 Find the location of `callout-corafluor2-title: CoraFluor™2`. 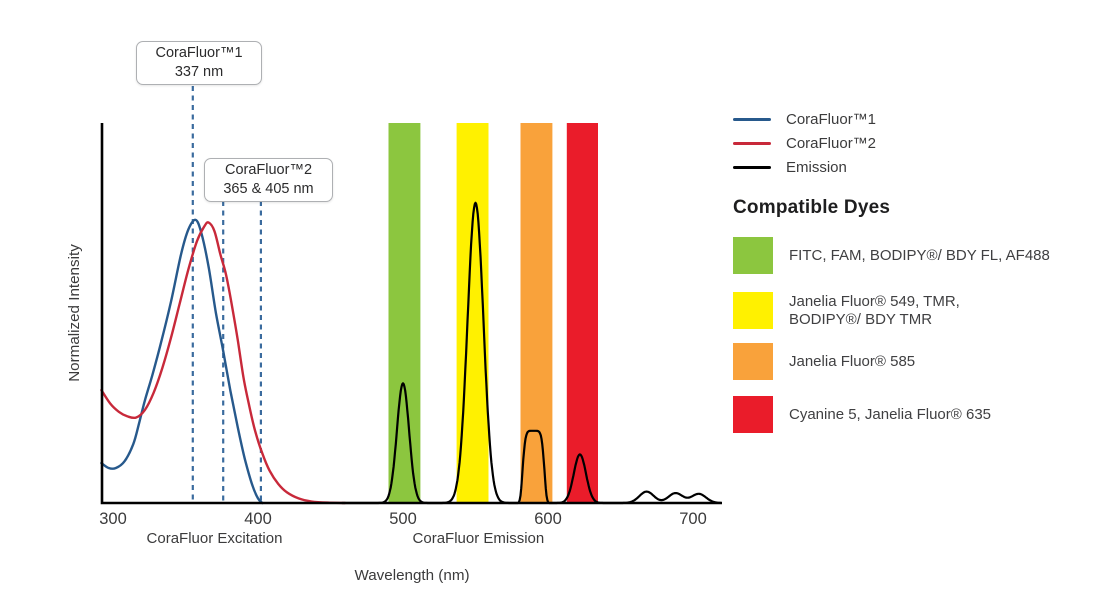

callout-corafluor2-title: CoraFluor™2 is located at coordinates (268, 170).